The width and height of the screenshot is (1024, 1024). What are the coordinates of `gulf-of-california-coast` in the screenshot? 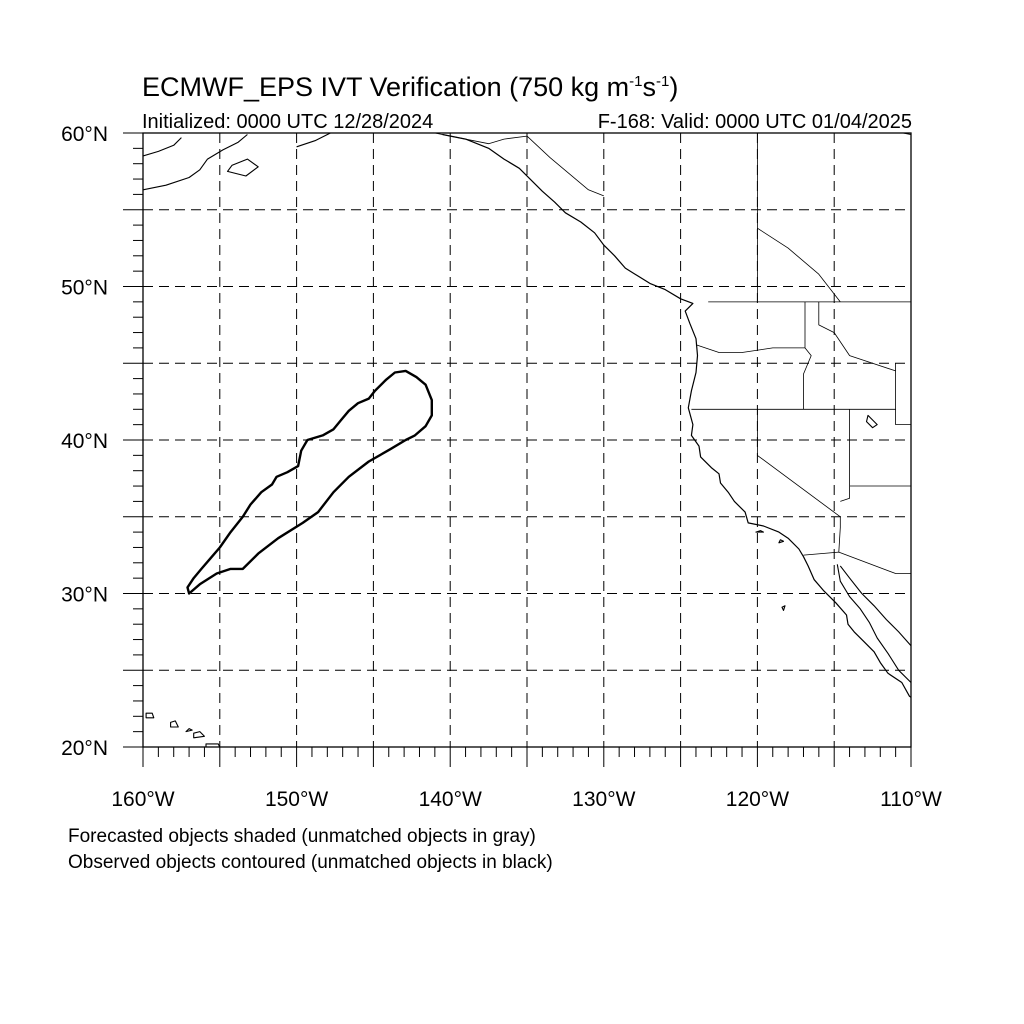 It's located at (875, 606).